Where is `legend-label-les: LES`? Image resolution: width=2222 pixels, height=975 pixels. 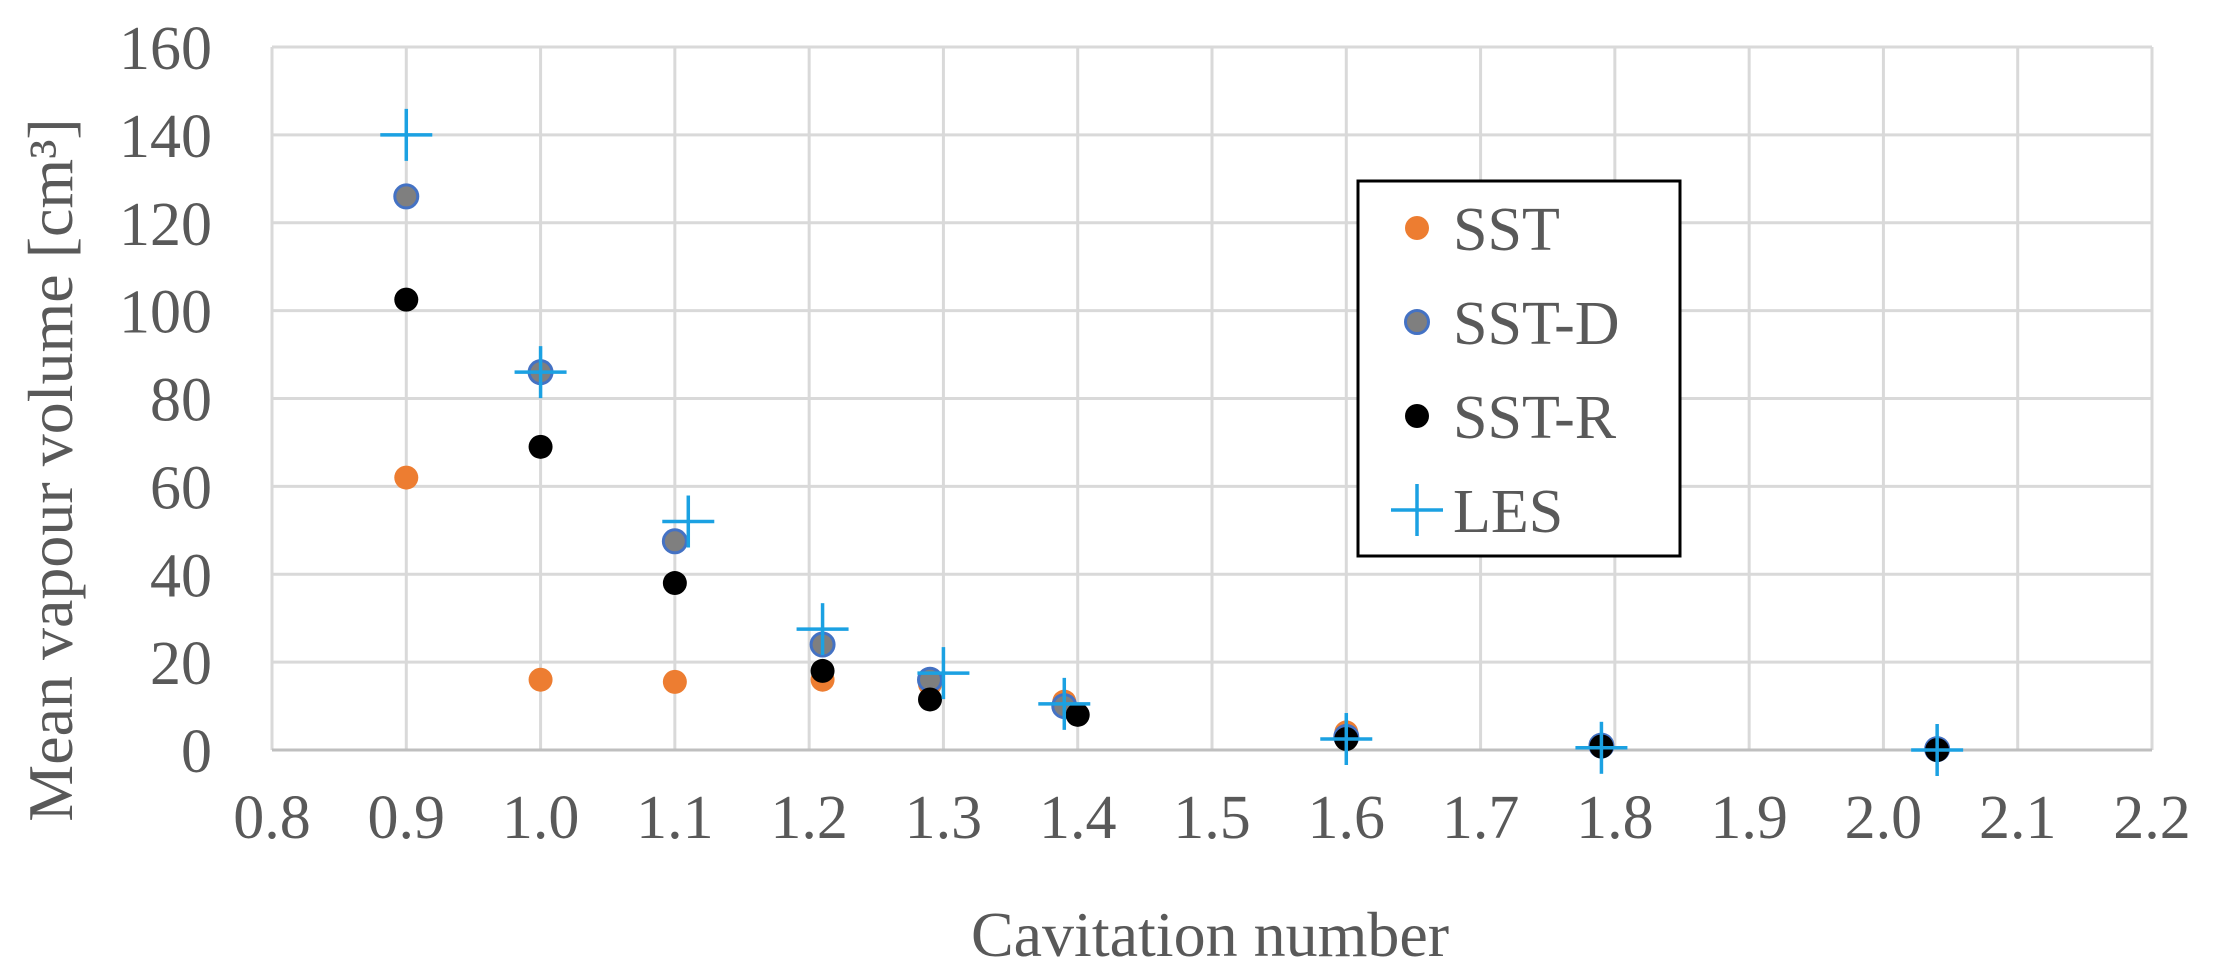
legend-label-les: LES is located at coordinates (1508, 512).